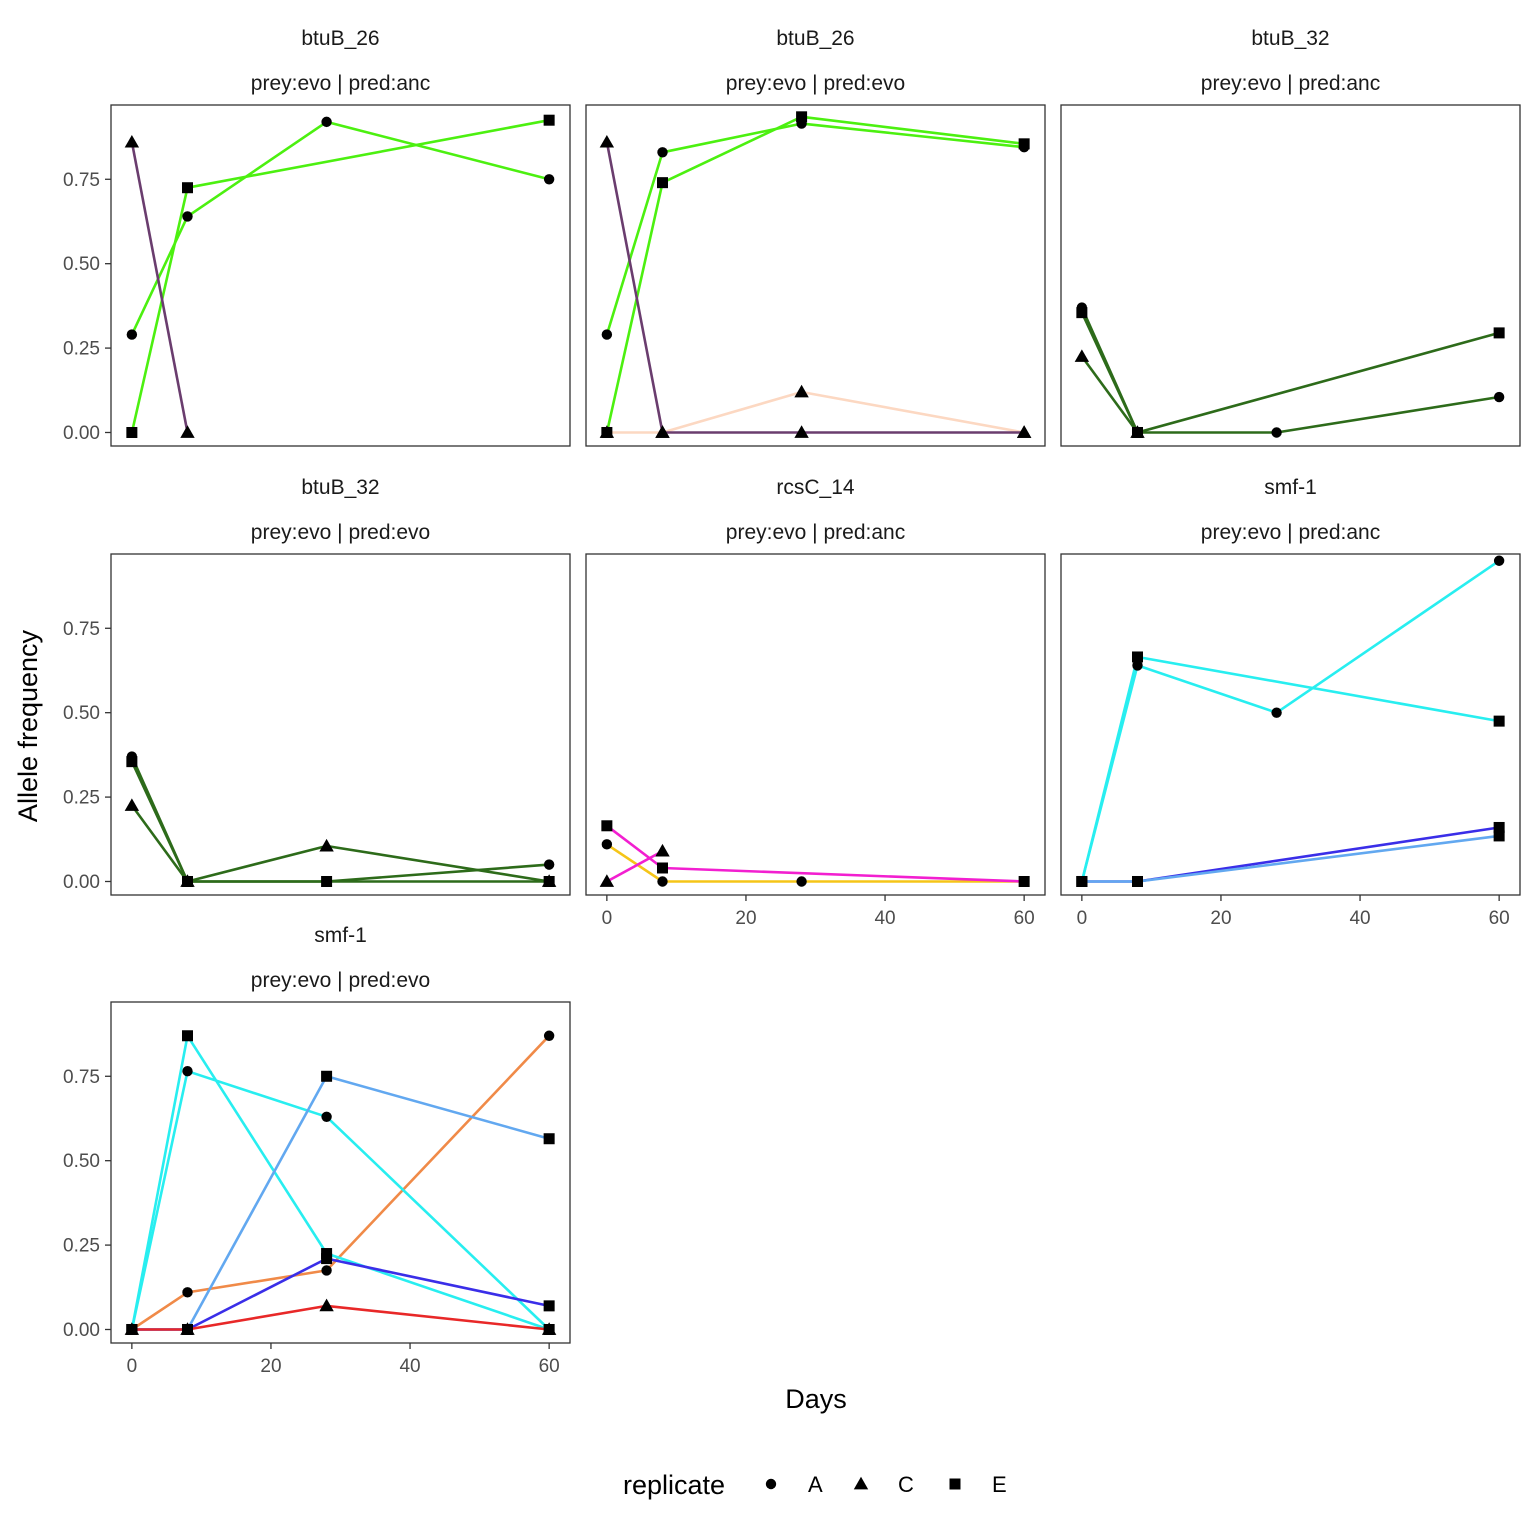 The width and height of the screenshot is (1536, 1536). What do you see at coordinates (999, 1484) in the screenshot?
I see `legend-label: E` at bounding box center [999, 1484].